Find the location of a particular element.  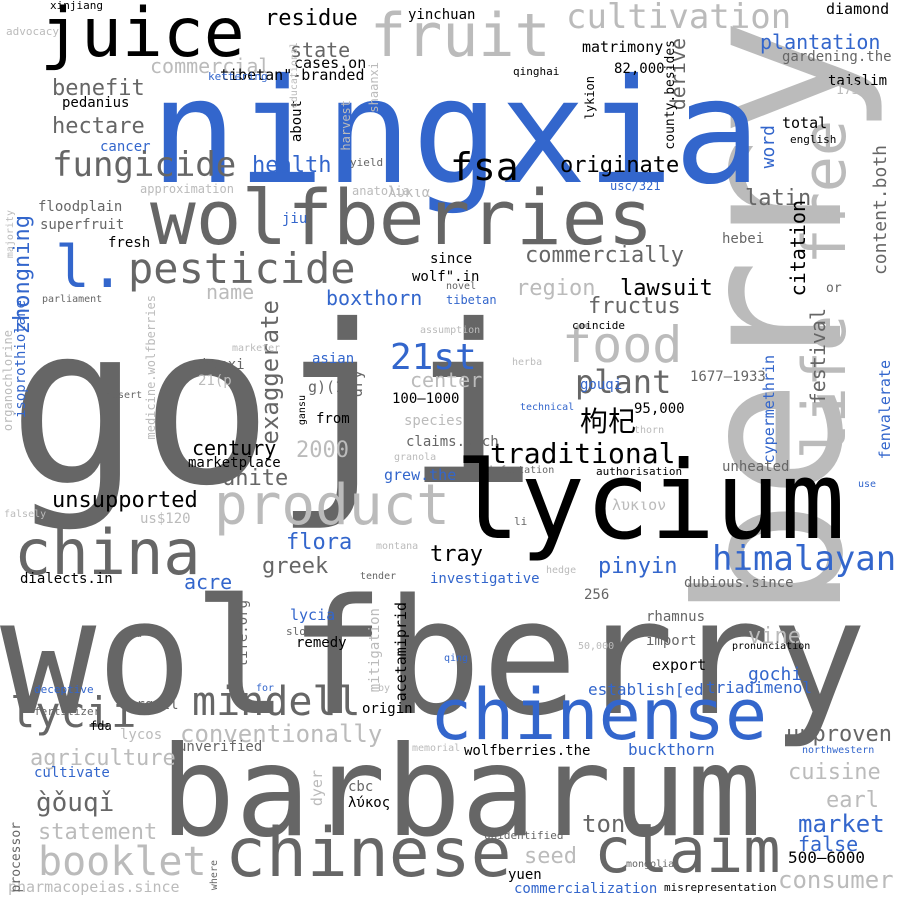

word-tray: tray is located at coordinates (456, 554).